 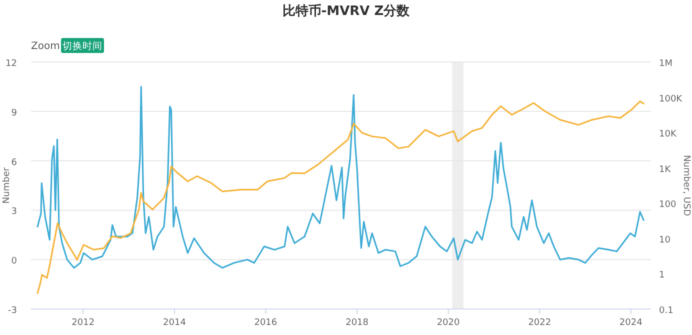 What do you see at coordinates (686, 185) in the screenshot?
I see `y2-axis-title: Number, USD` at bounding box center [686, 185].